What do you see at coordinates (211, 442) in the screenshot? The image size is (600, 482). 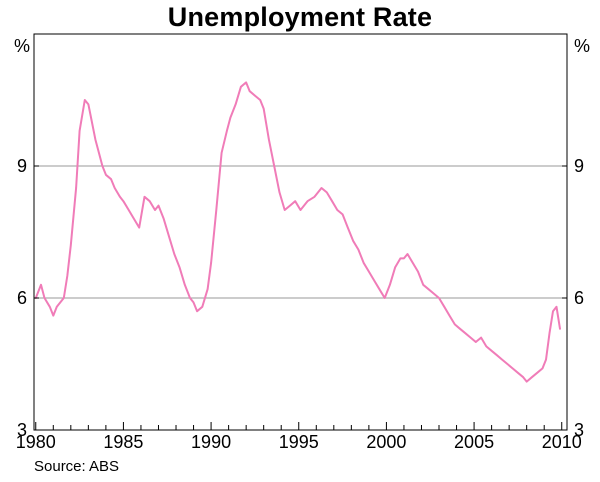 I see `x-tick-label-1990: 1990` at bounding box center [211, 442].